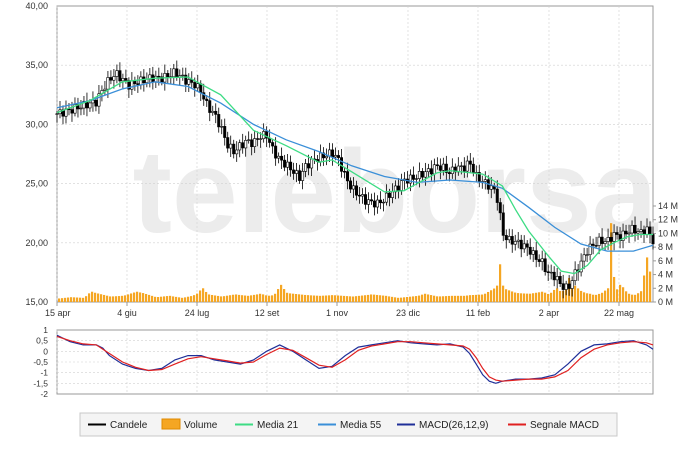 This screenshot has height=456, width=700. Describe the element at coordinates (36, 243) in the screenshot. I see `price-y-tick-label: 20,00` at that location.